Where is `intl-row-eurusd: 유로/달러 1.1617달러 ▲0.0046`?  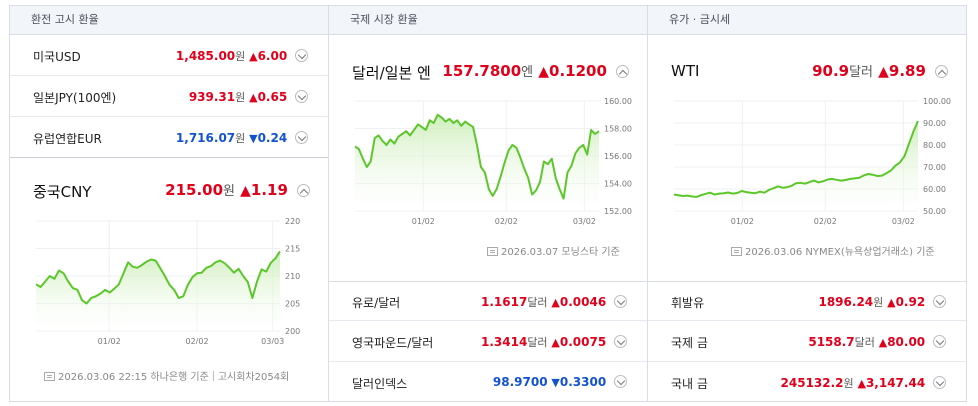 intl-row-eurusd: 유로/달러 1.1617달러 ▲0.0046 is located at coordinates (488, 301).